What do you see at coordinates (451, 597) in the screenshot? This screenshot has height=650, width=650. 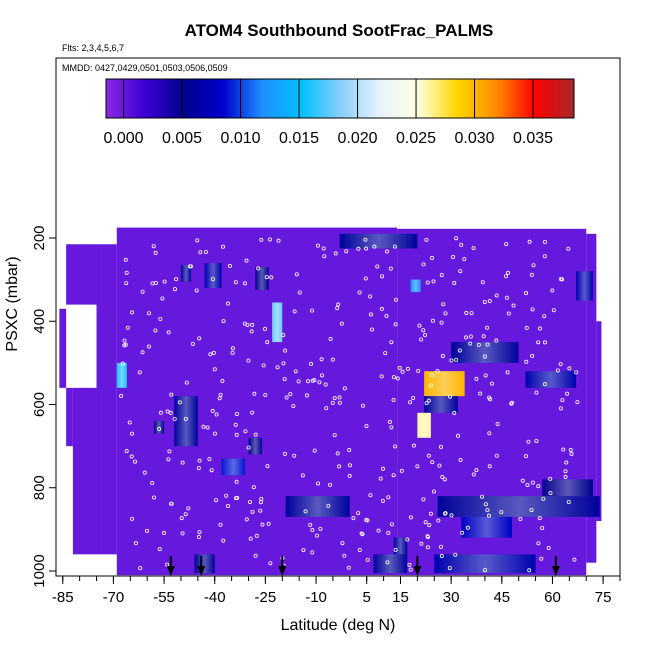 I see `x-tick-label: 30` at bounding box center [451, 597].